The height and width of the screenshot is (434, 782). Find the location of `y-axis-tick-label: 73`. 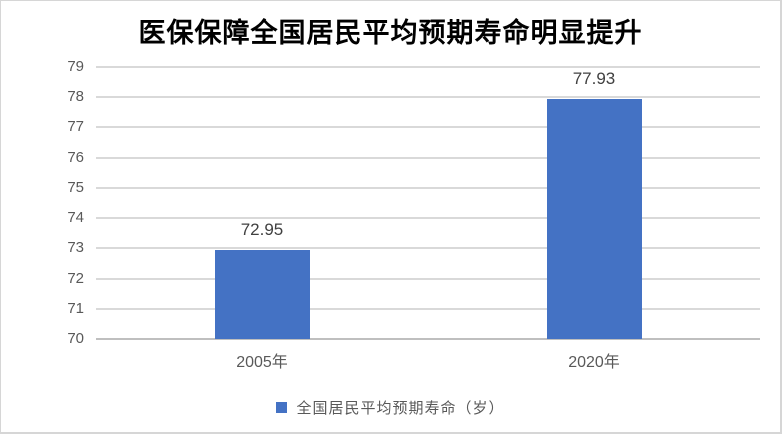

y-axis-tick-label: 73 is located at coordinates (75, 248).